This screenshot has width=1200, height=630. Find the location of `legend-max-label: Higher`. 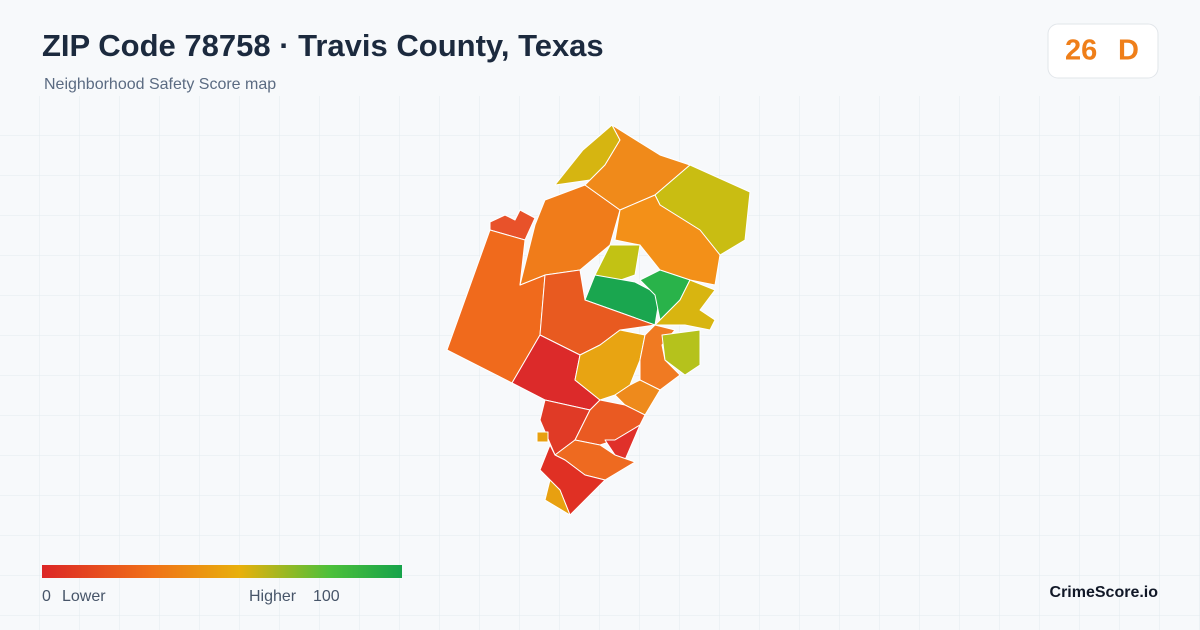

legend-max-label: Higher is located at coordinates (273, 596).